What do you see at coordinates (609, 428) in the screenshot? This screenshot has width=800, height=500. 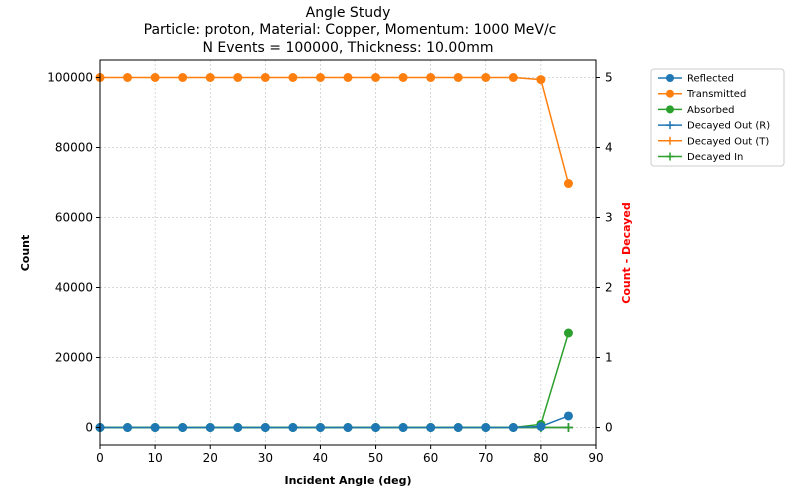 I see `y2-tick-label: 0` at bounding box center [609, 428].